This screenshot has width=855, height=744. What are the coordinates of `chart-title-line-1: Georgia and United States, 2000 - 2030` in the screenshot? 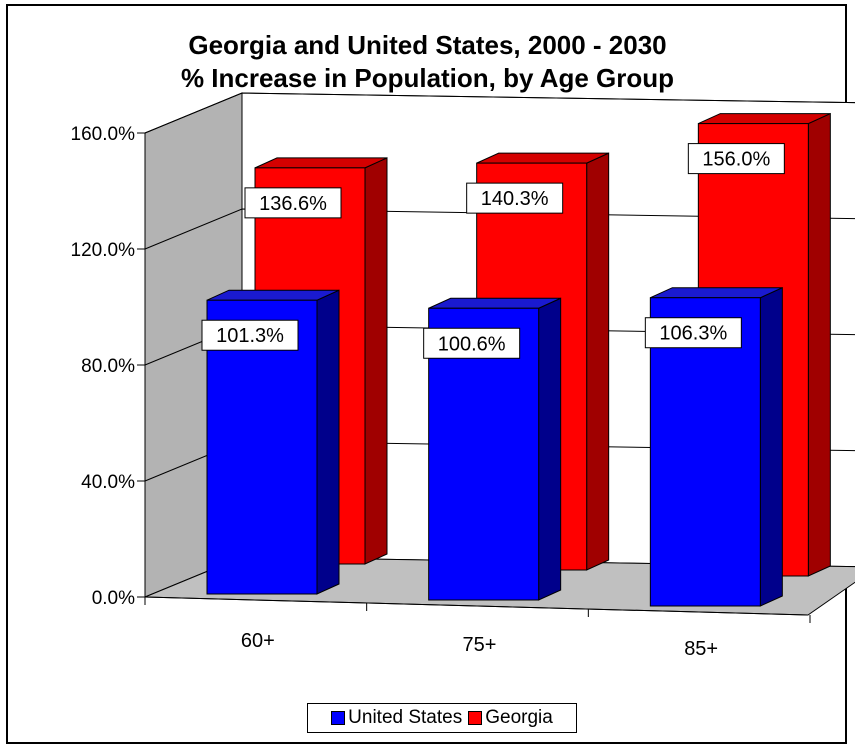 It's located at (427, 45).